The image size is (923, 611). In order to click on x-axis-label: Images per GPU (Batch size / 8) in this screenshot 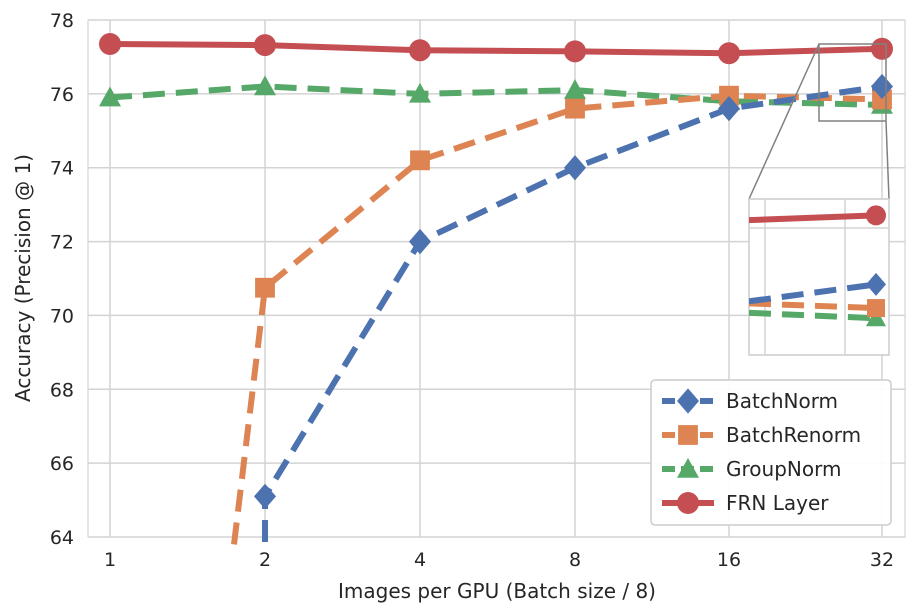, I will do `click(497, 591)`.